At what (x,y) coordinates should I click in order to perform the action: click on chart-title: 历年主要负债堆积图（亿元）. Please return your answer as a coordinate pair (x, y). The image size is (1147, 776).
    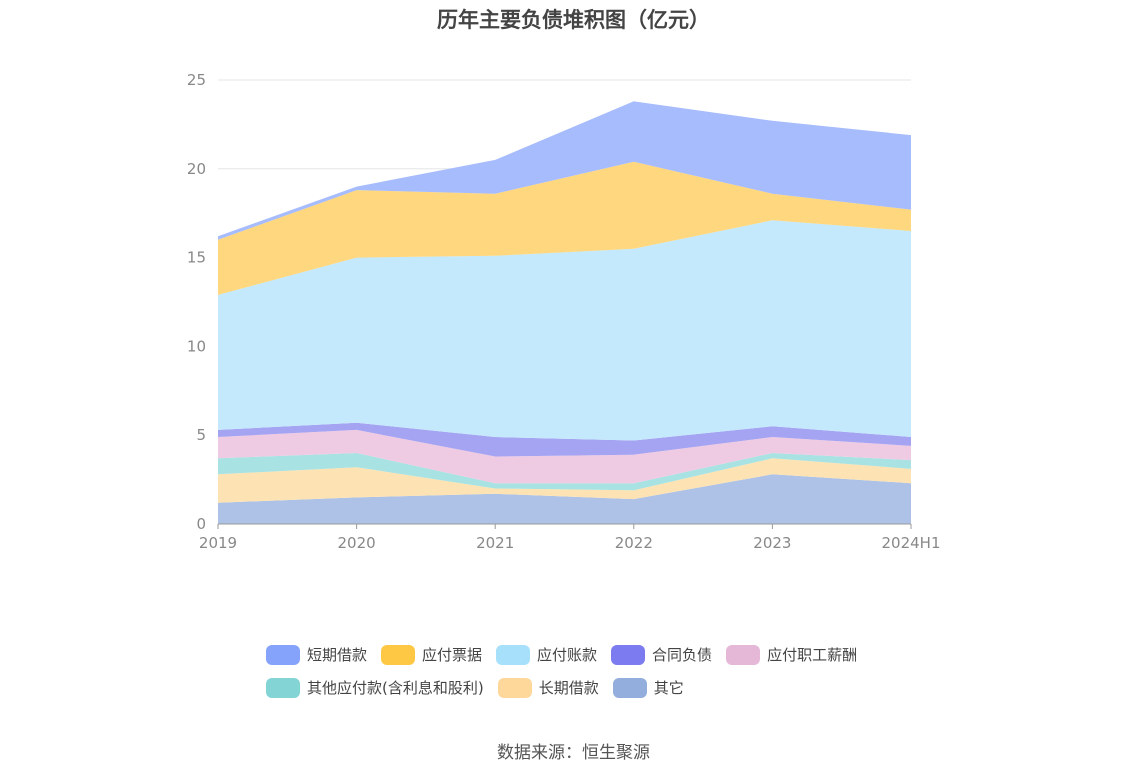
    Looking at the image, I should click on (573, 20).